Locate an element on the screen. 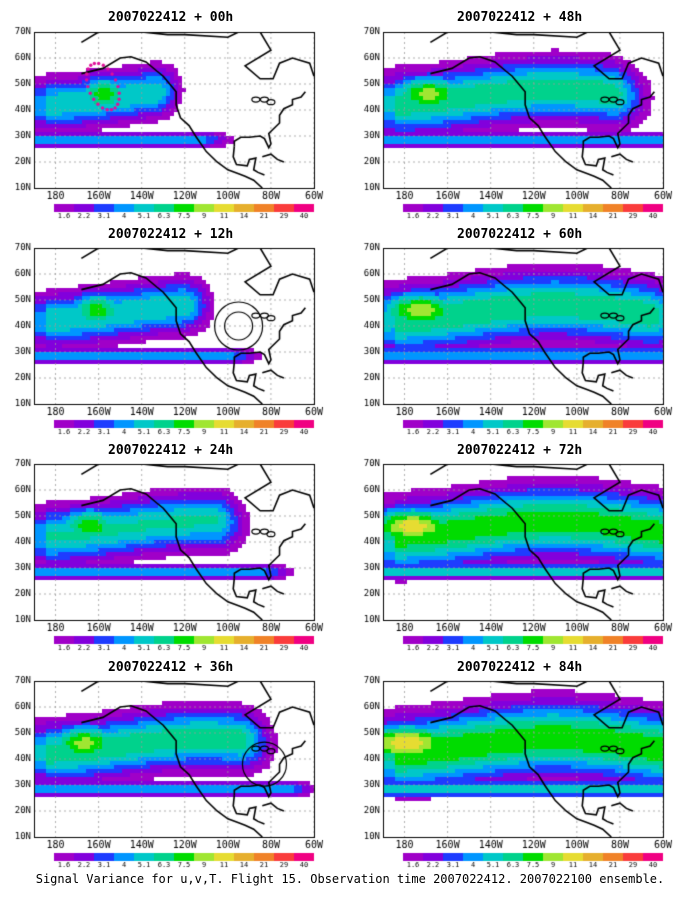 This screenshot has width=700, height=900. panel-title-72h: 2007022412 + 72h is located at coordinates (520, 450).